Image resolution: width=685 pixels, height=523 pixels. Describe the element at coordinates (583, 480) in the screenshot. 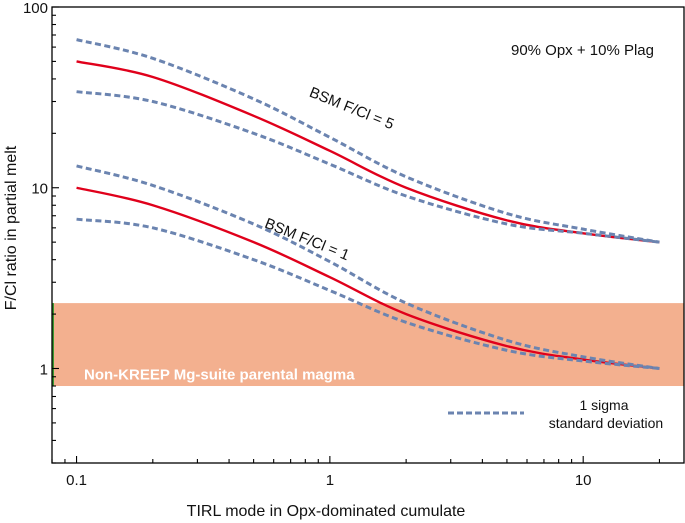

I see `x-tick-label-10: 10` at that location.